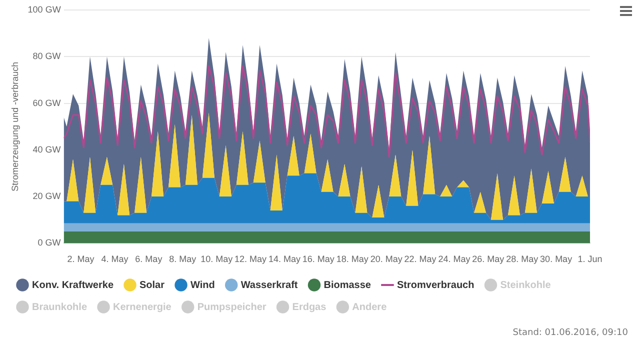 Image resolution: width=640 pixels, height=344 pixels. I want to click on x-tick-label: 10. May, so click(217, 259).